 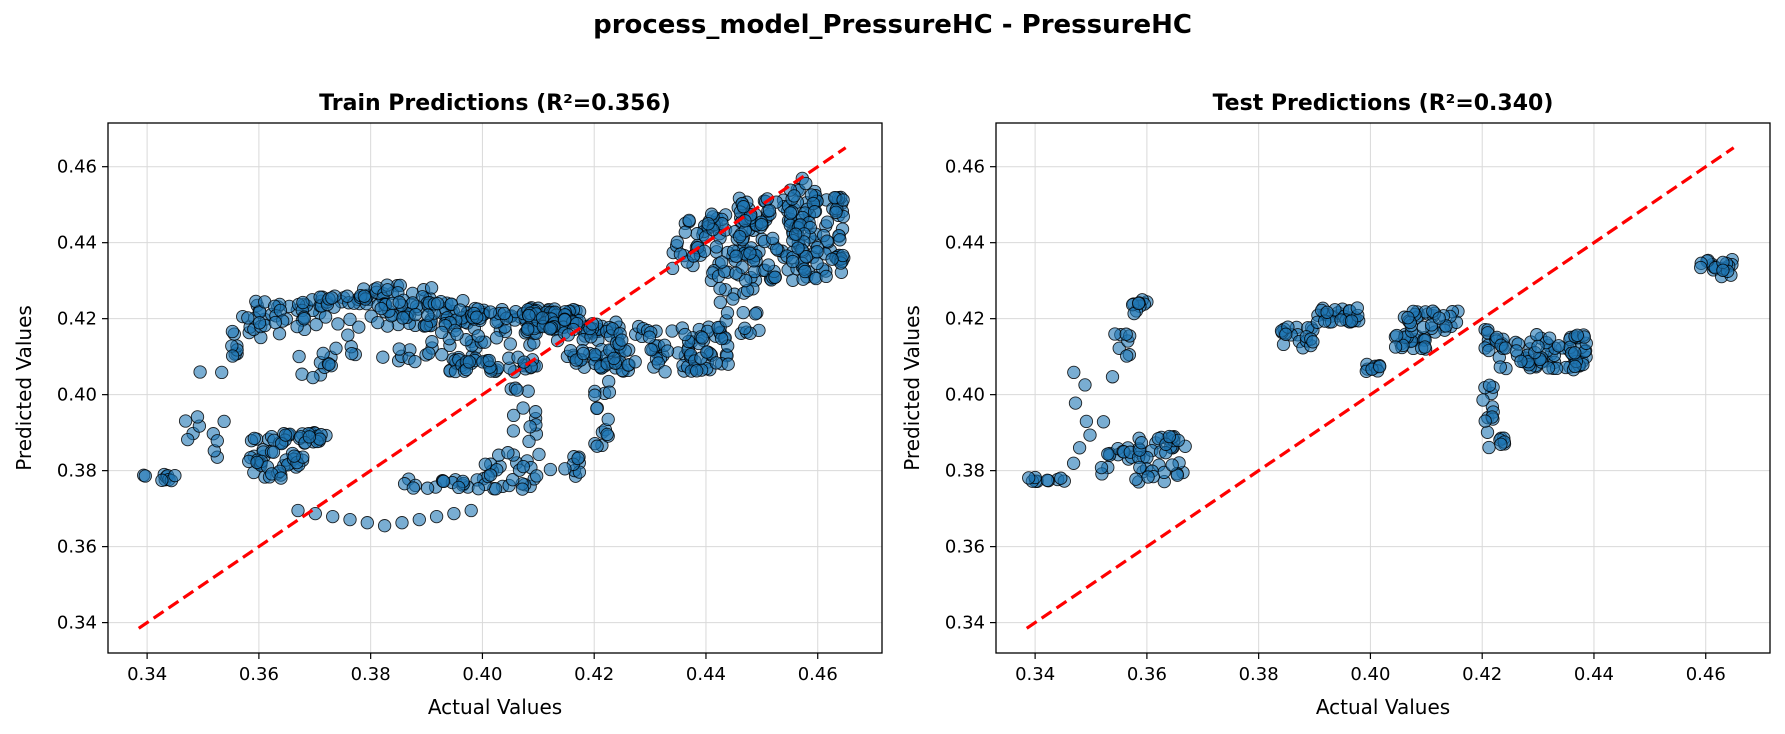 I want to click on figure-suptitle: process_model_PressureHC - PressureHC, so click(x=892, y=25).